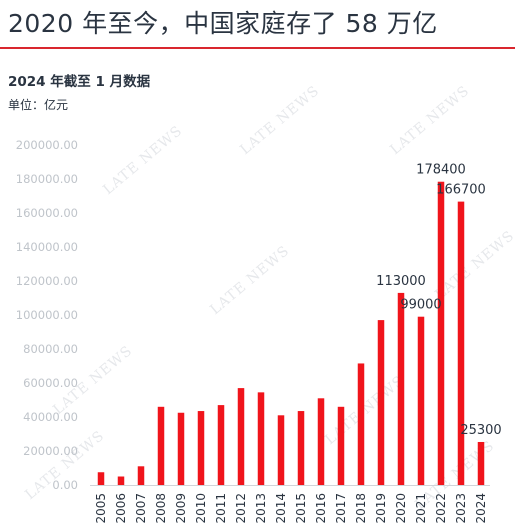 This screenshot has width=515, height=532. What do you see at coordinates (50, 417) in the screenshot?
I see `y-tick-label: 40000.00` at bounding box center [50, 417].